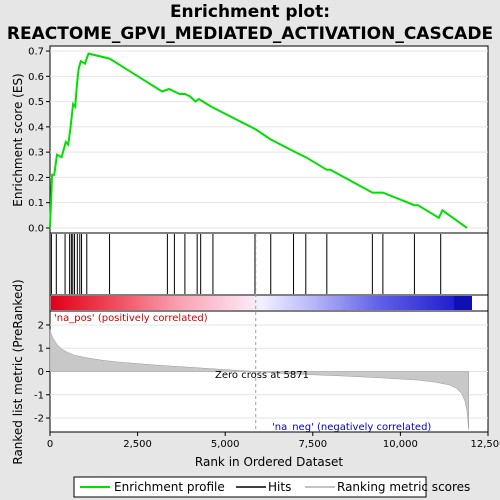  What do you see at coordinates (39, 395) in the screenshot?
I see `metric-y-tick-label: -1` at bounding box center [39, 395].